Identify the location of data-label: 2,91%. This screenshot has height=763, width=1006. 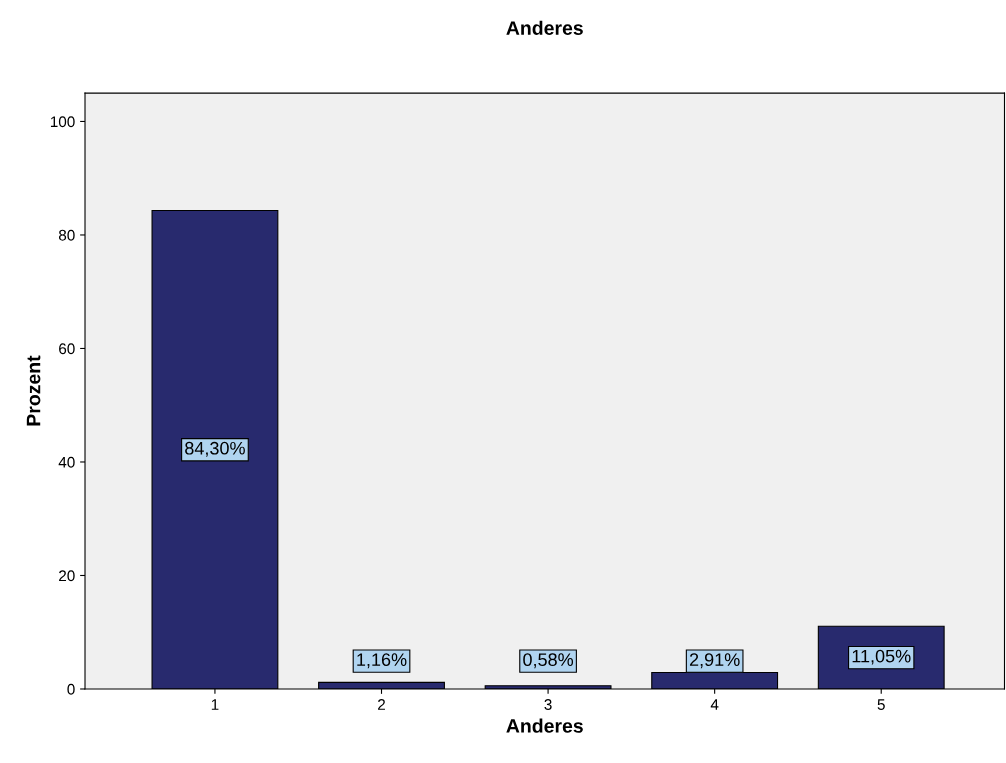
(714, 661).